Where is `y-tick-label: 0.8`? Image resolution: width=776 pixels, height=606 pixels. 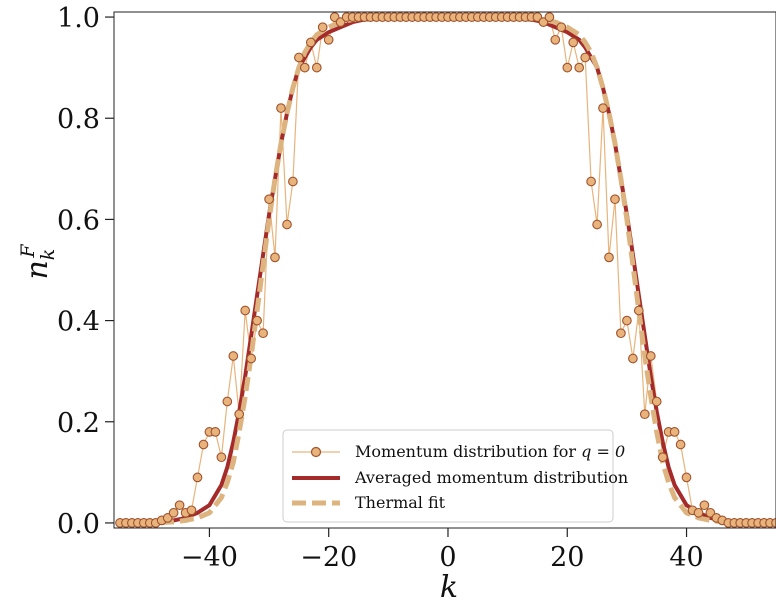 y-tick-label: 0.8 is located at coordinates (78, 119).